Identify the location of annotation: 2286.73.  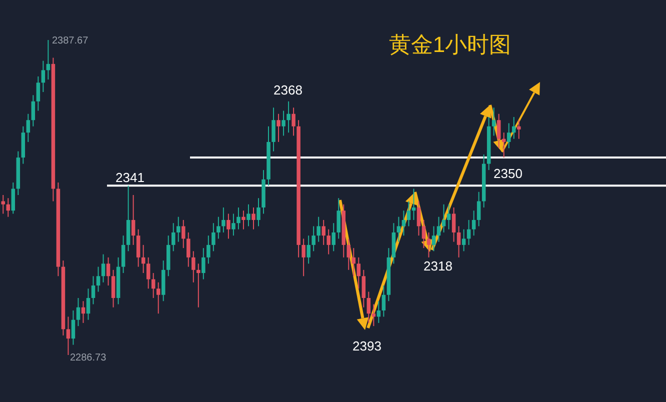
(88, 358).